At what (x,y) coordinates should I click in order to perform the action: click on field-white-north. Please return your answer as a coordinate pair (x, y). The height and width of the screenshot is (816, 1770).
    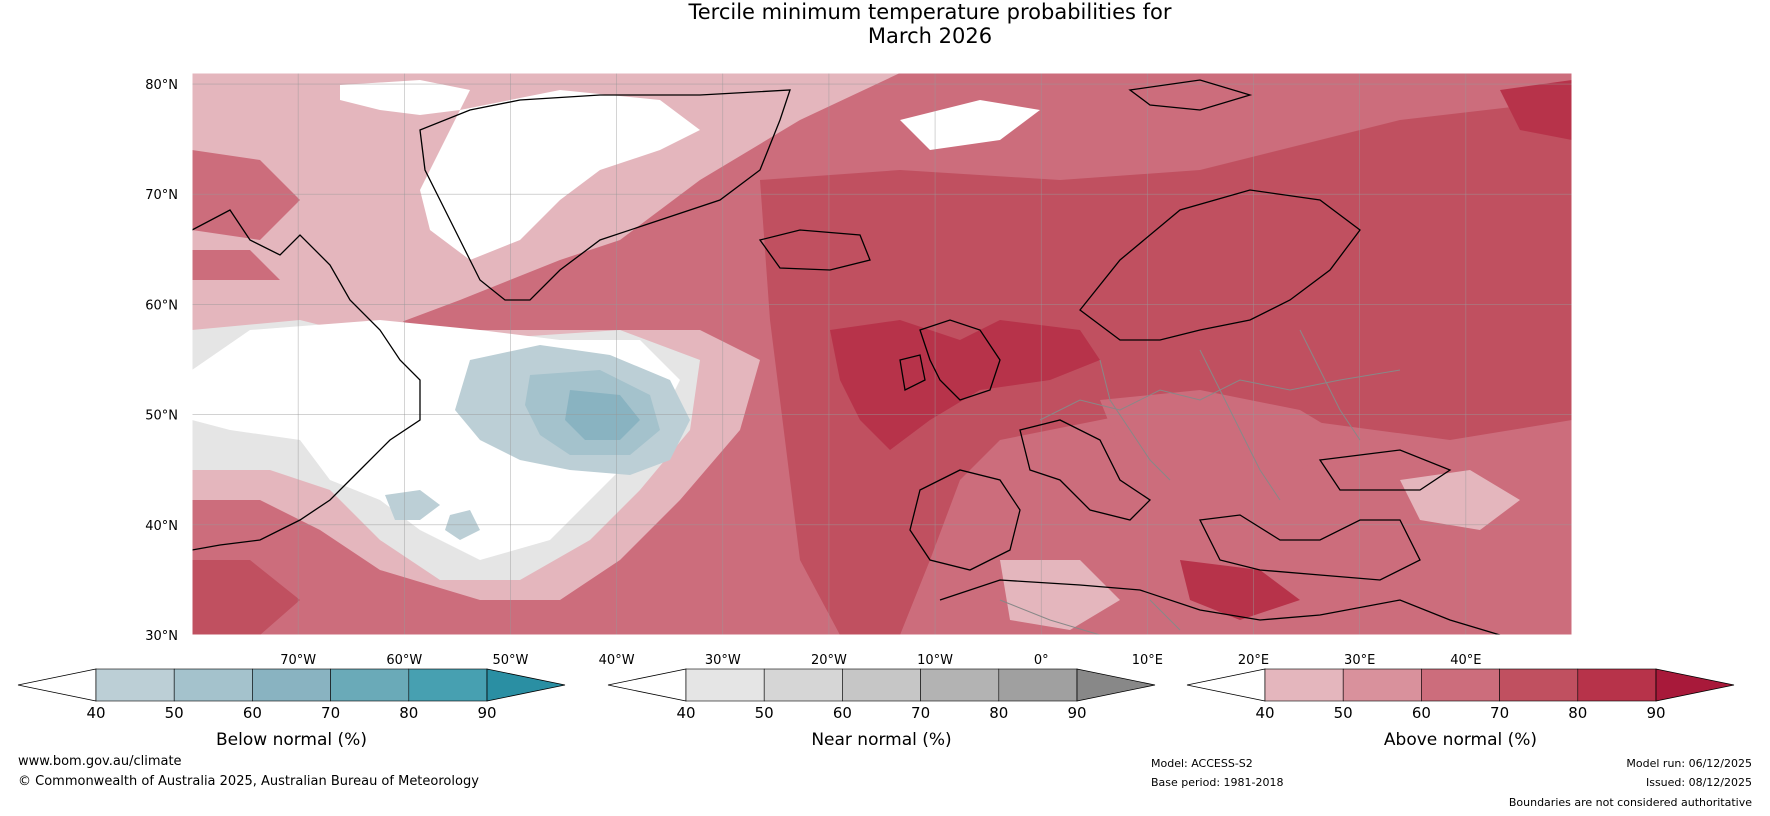
    Looking at the image, I should click on (405, 97).